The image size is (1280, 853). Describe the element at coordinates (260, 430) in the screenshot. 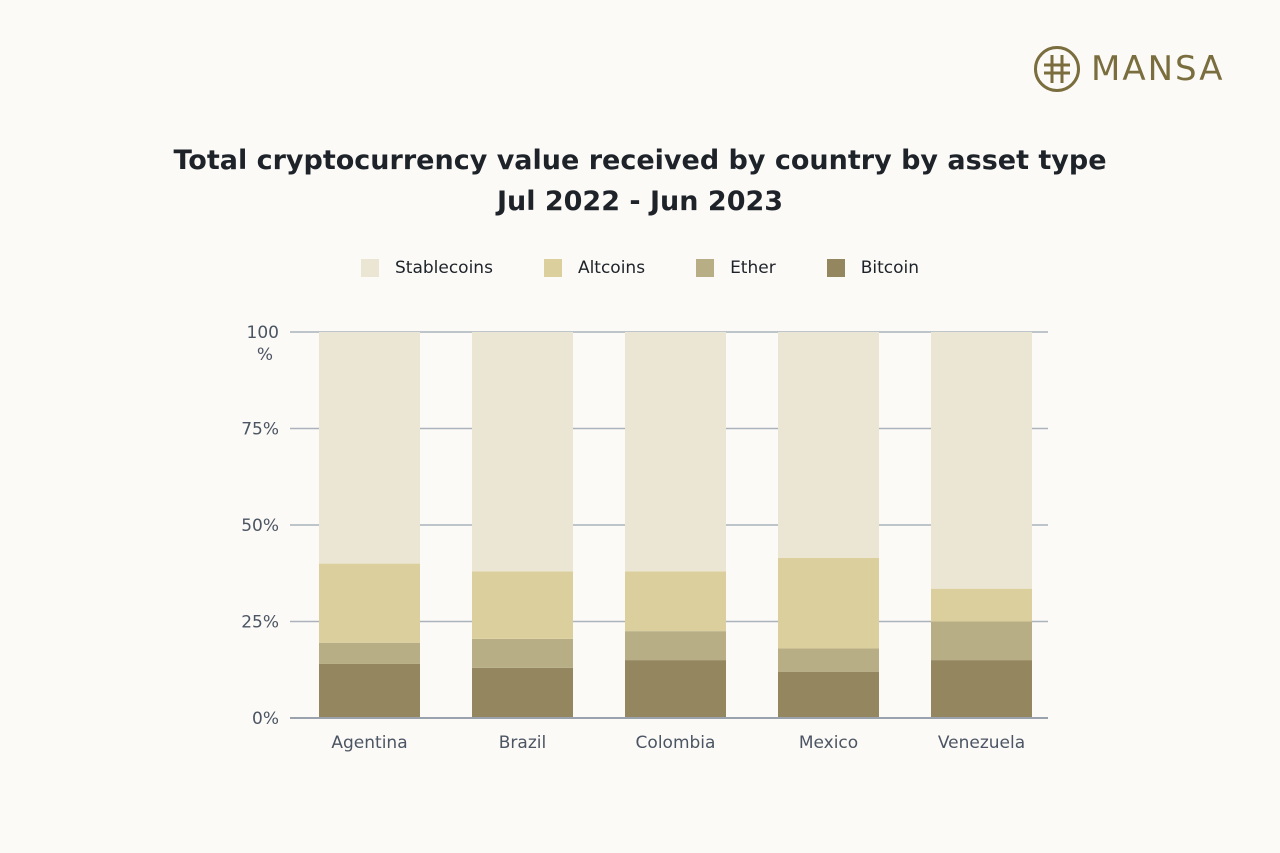

I see `y-tick-label: 75%` at that location.